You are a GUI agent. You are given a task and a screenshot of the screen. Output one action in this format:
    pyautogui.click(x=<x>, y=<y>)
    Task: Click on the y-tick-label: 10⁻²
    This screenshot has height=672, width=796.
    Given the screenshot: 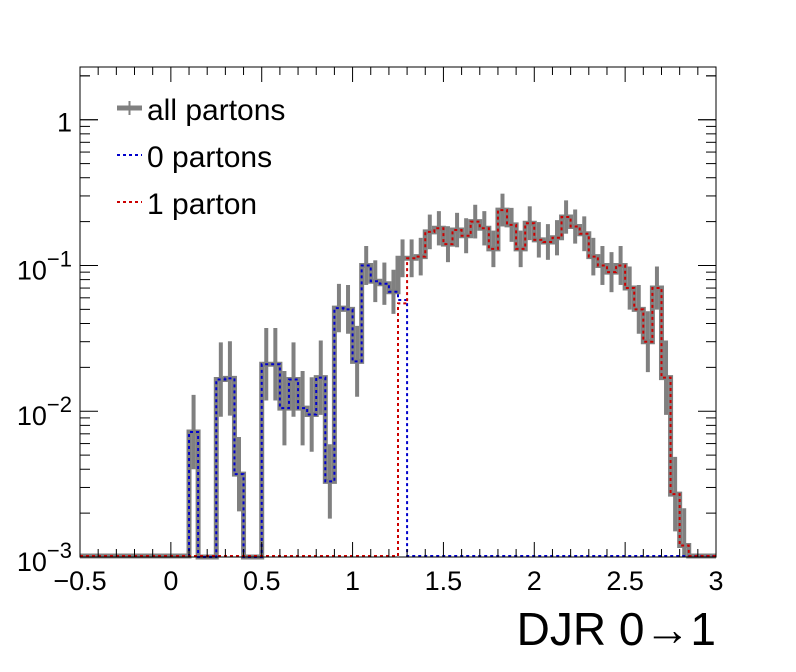 What is the action you would take?
    pyautogui.click(x=44, y=411)
    